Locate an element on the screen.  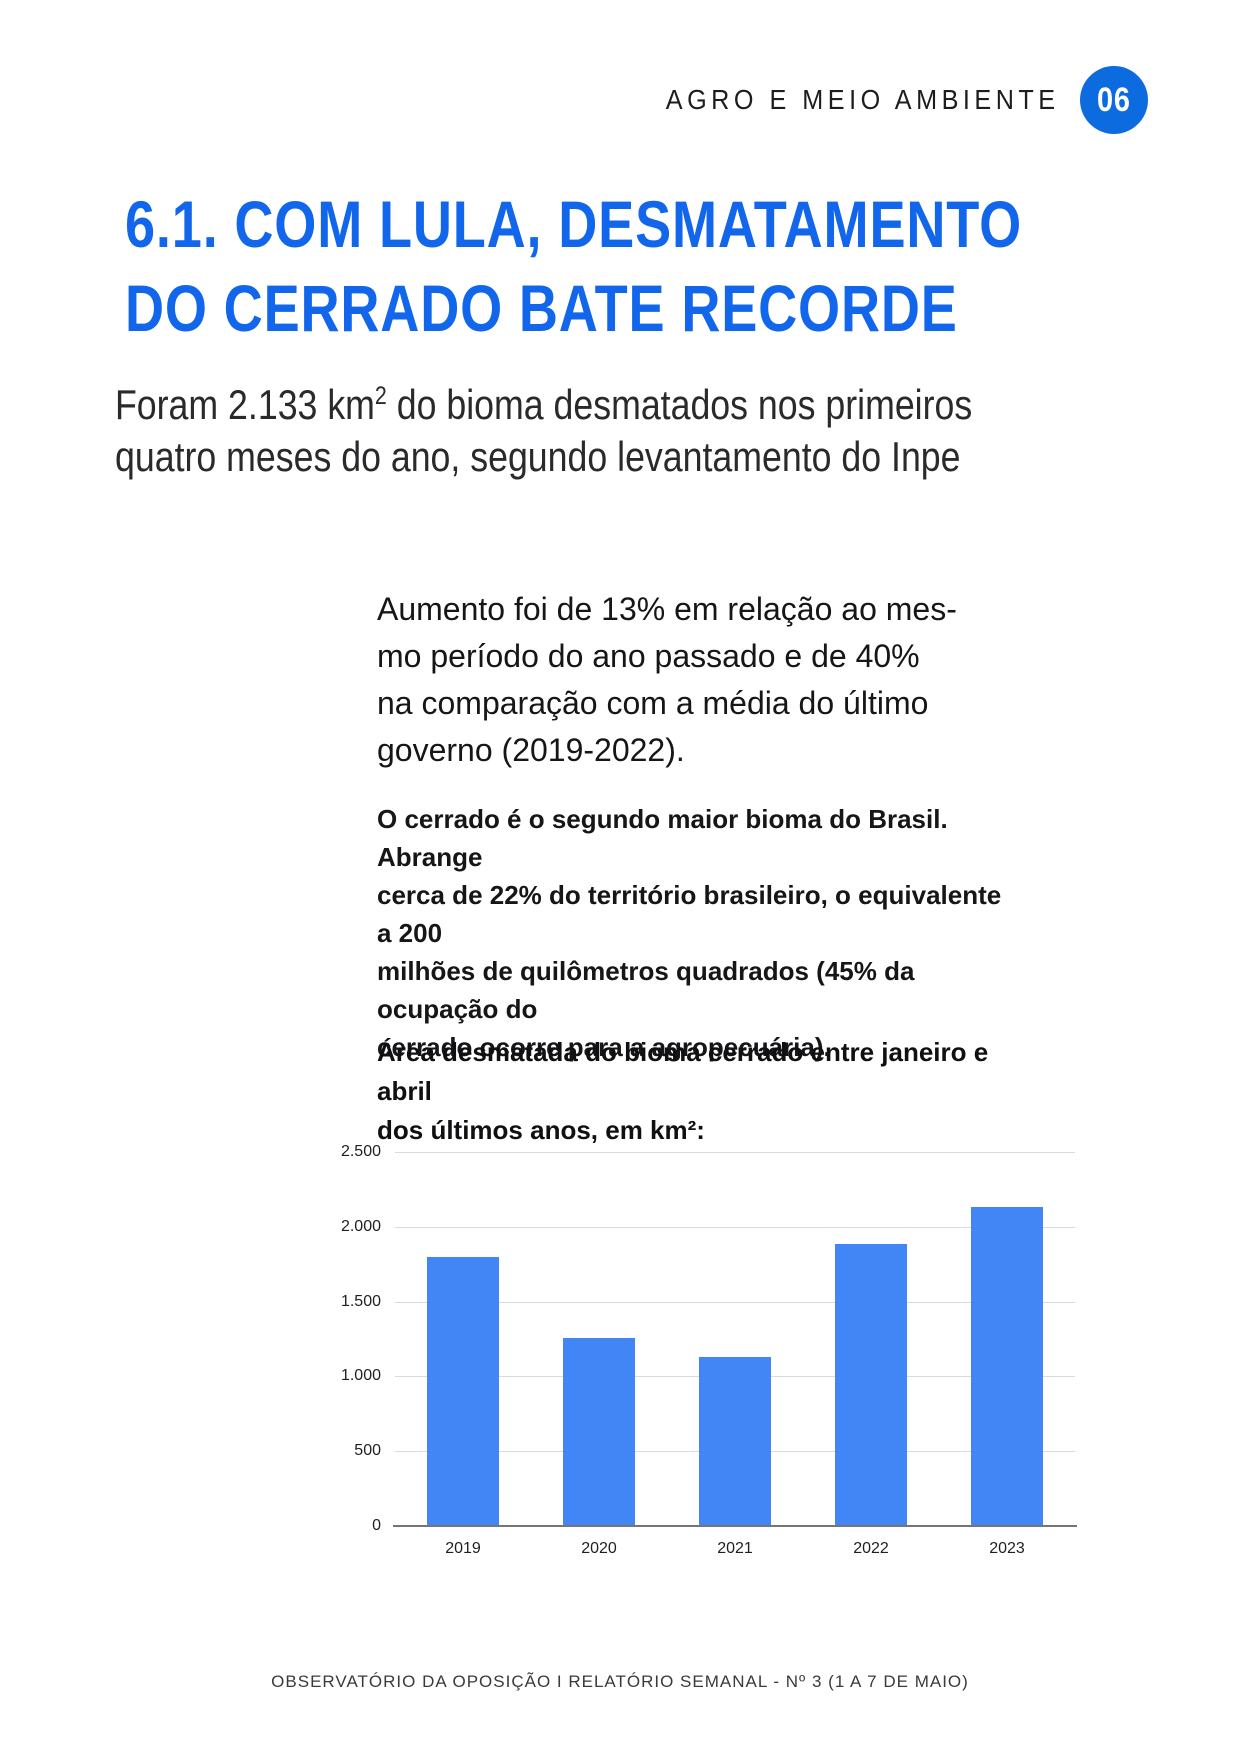
subtitle-superscript: 2 is located at coordinates (380, 396).